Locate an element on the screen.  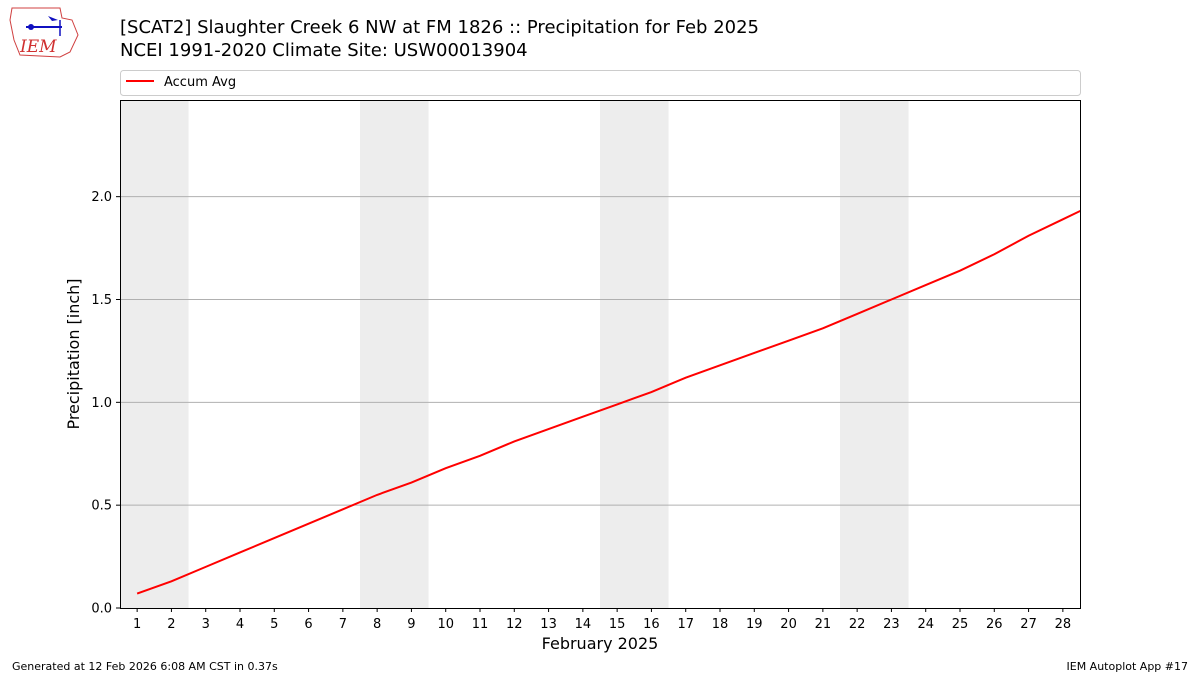
y-tick-label: 1.5 is located at coordinates (101, 300).